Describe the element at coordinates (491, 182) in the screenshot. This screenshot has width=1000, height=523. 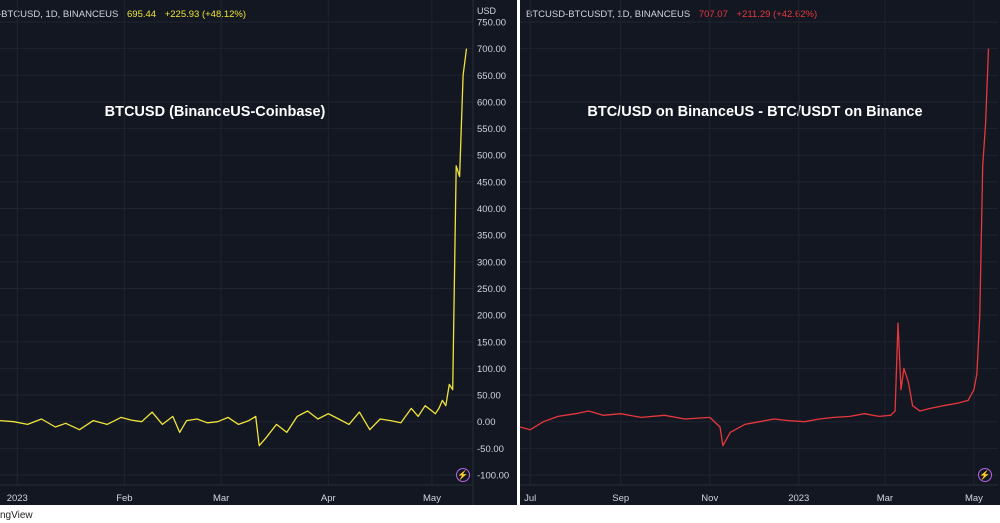
I see `y-tick-label: 450.00` at that location.